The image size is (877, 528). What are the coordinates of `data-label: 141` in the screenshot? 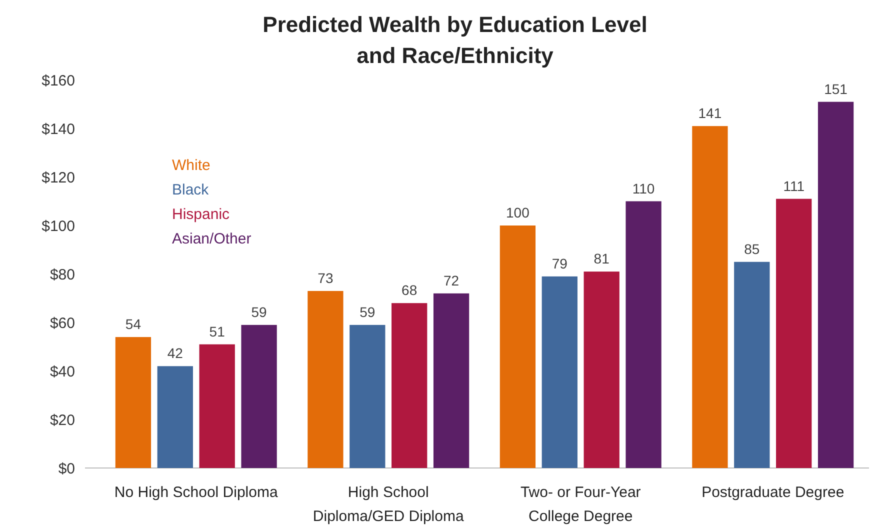 It's located at (710, 113).